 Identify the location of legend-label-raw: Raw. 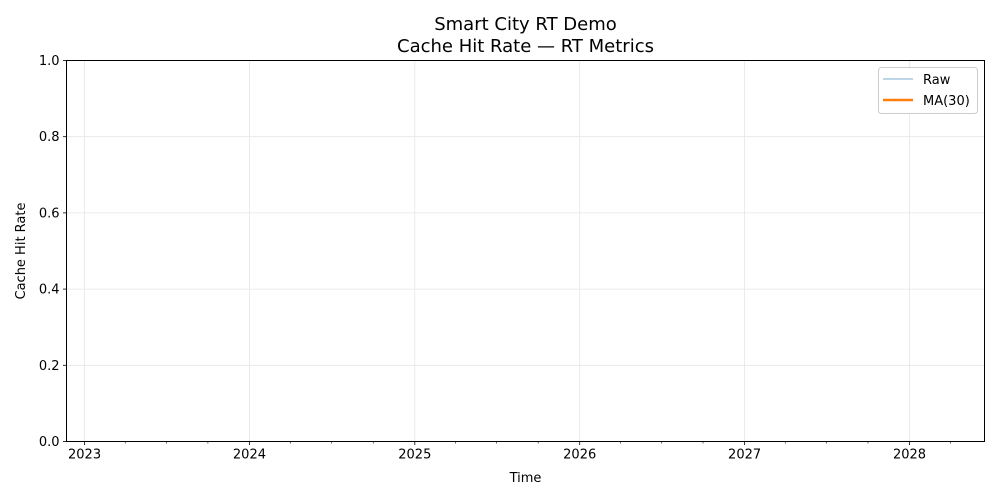
(937, 80).